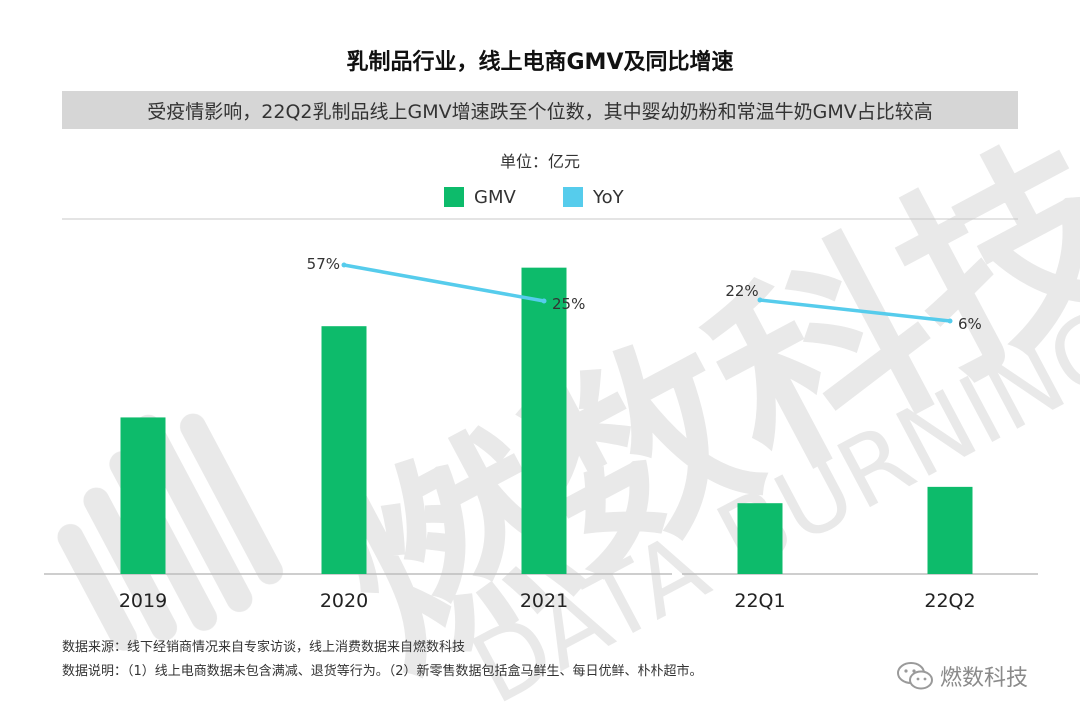 Image resolution: width=1080 pixels, height=724 pixels. What do you see at coordinates (759, 601) in the screenshot?
I see `x-tick-label-22Q1: 22Q1` at bounding box center [759, 601].